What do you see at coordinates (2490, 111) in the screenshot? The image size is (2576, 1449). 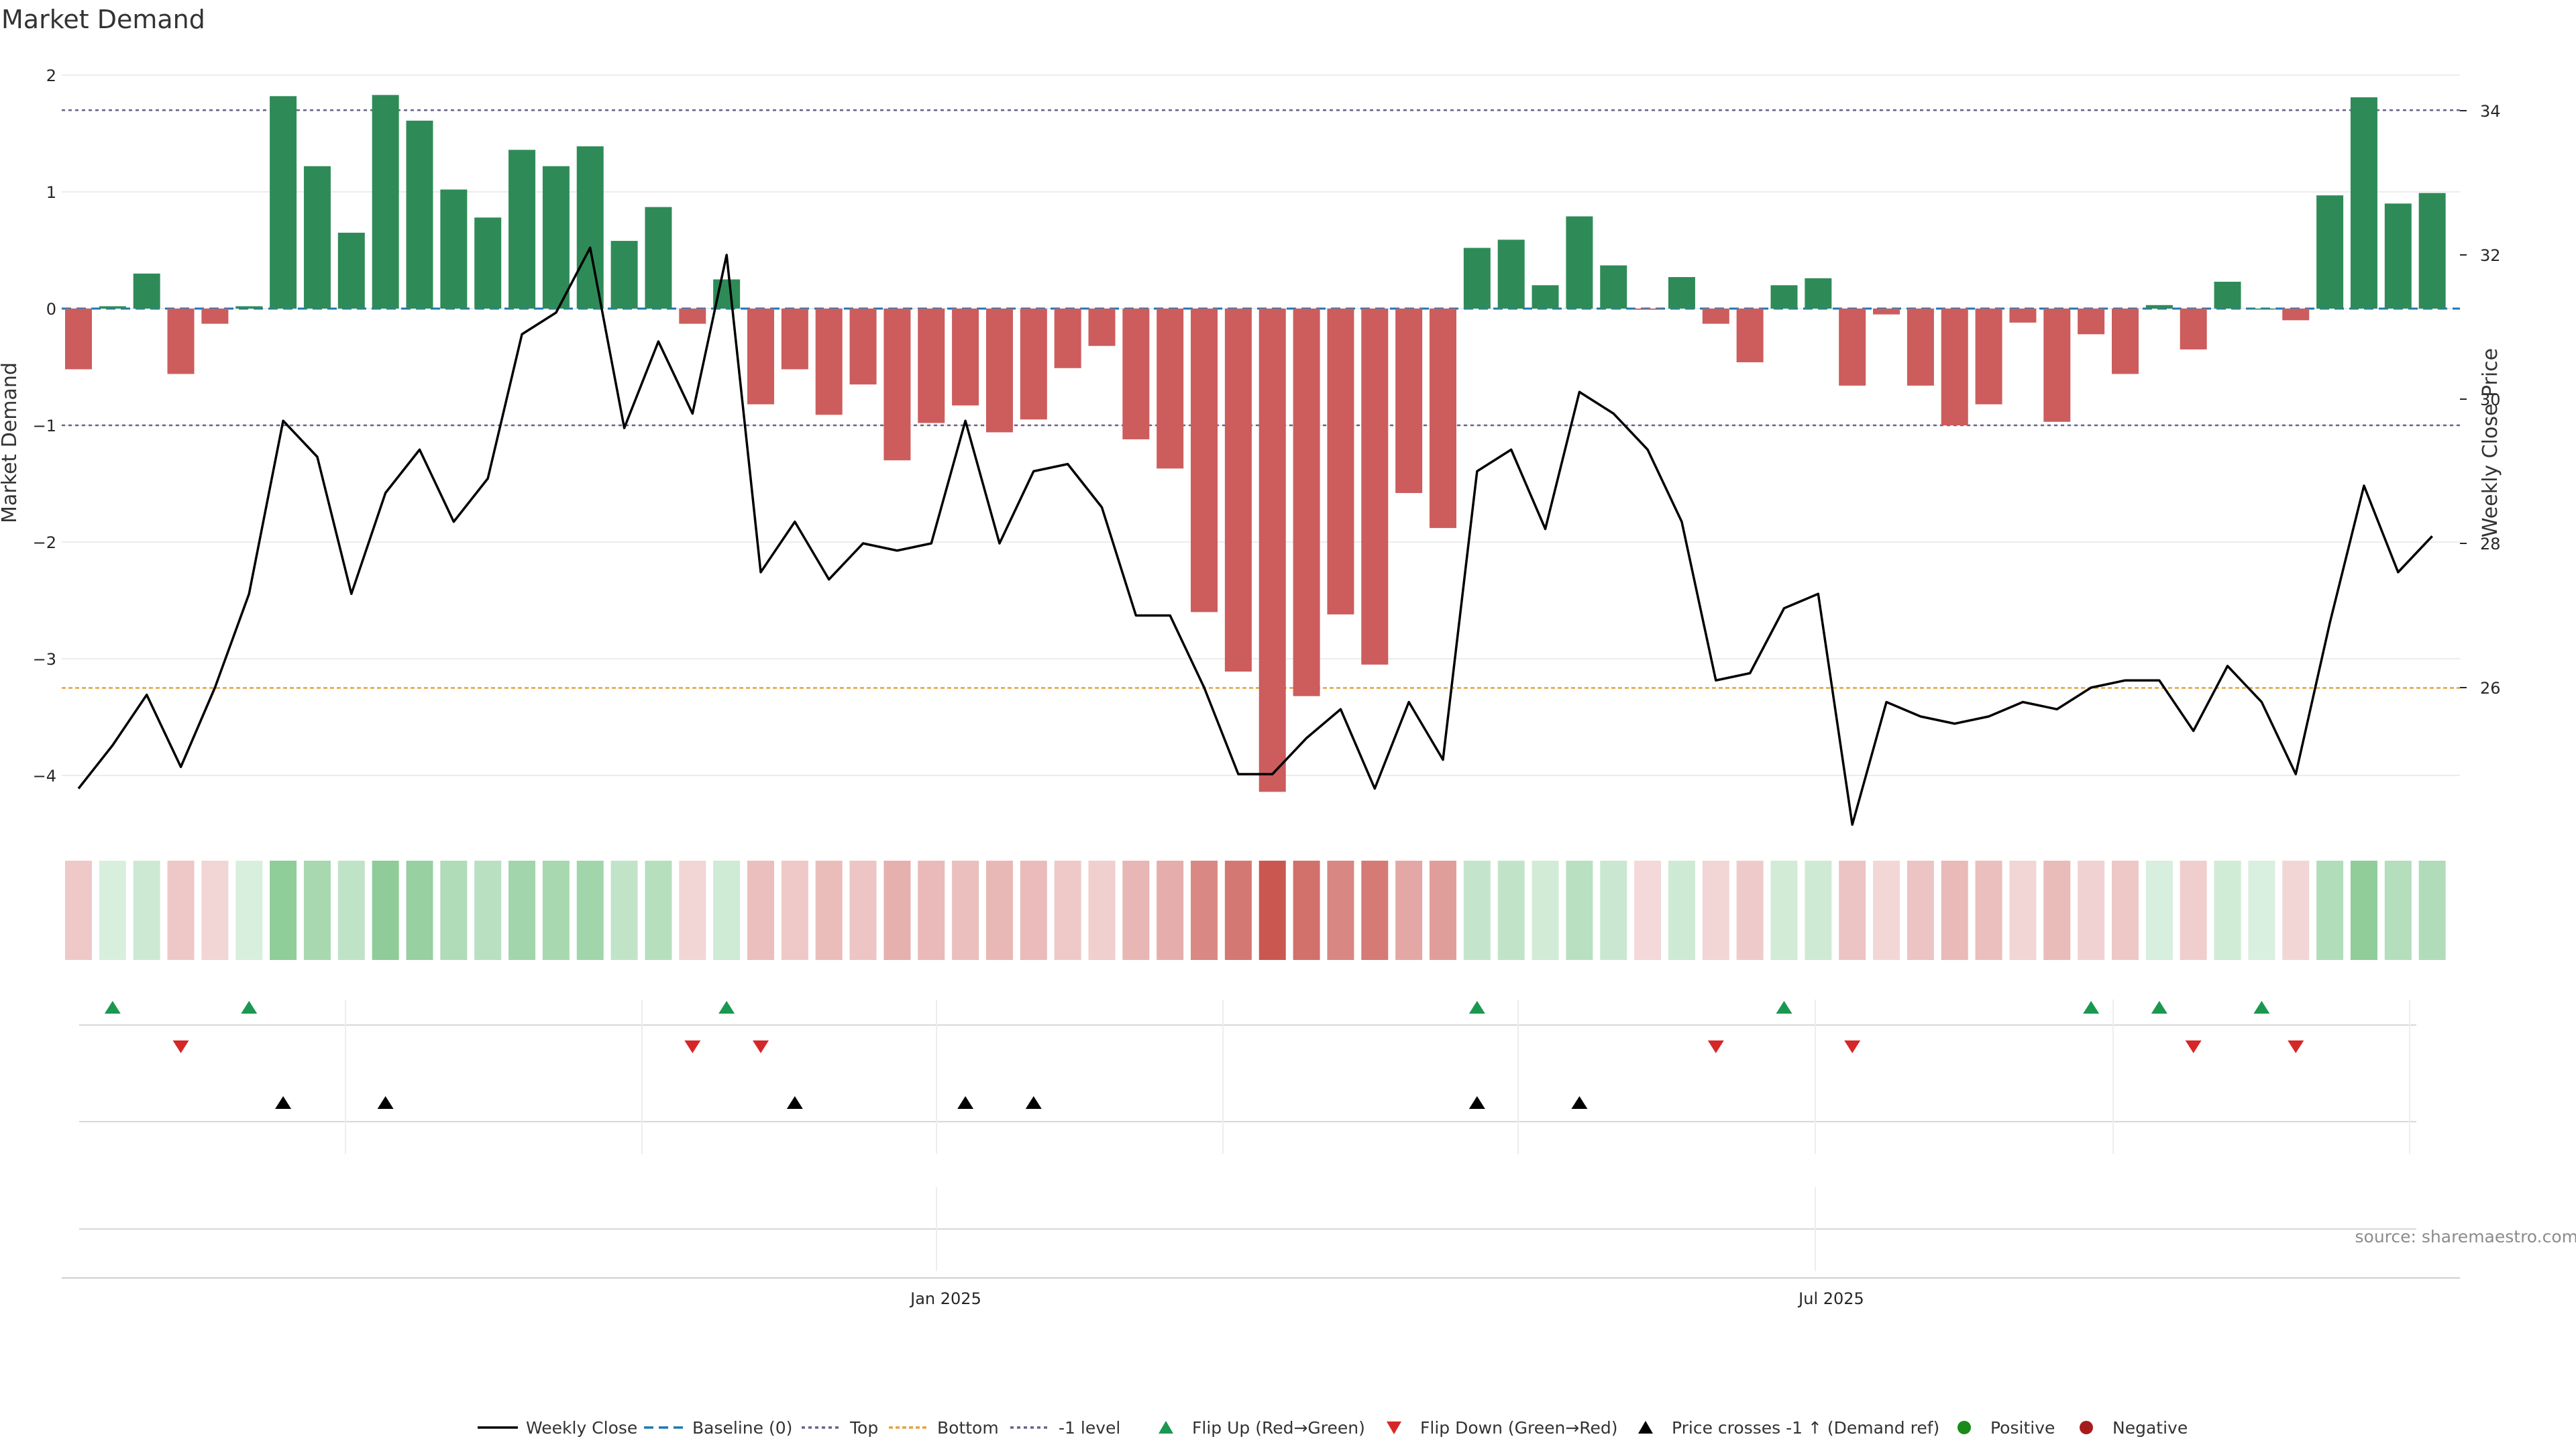 I see `y2-tick-label: 34` at bounding box center [2490, 111].